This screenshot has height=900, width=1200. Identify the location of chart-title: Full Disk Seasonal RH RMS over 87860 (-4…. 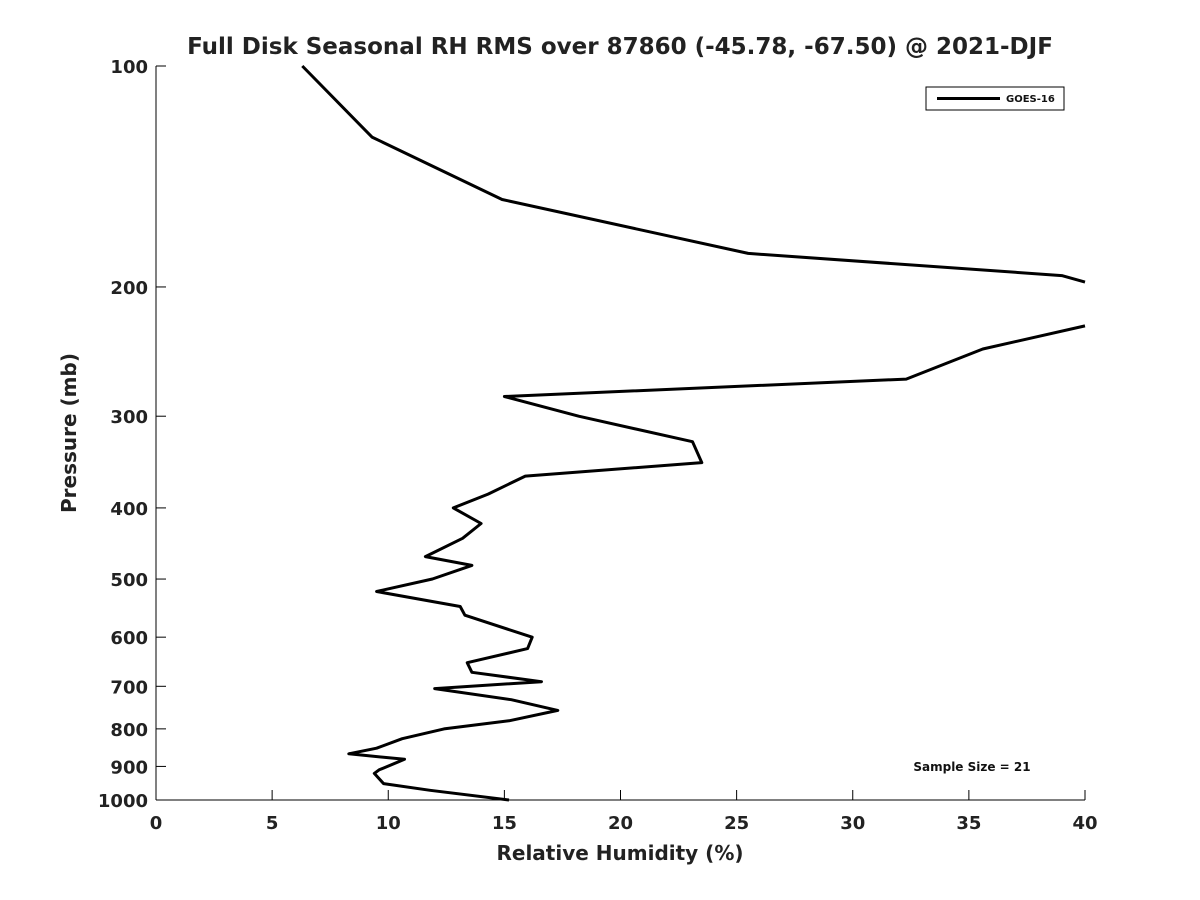
(620, 47).